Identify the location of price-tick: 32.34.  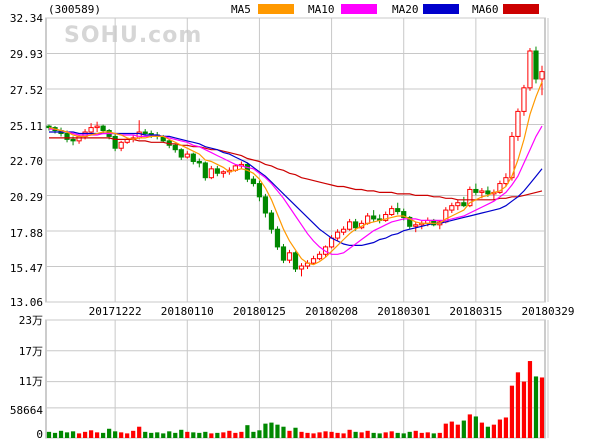
(26, 18).